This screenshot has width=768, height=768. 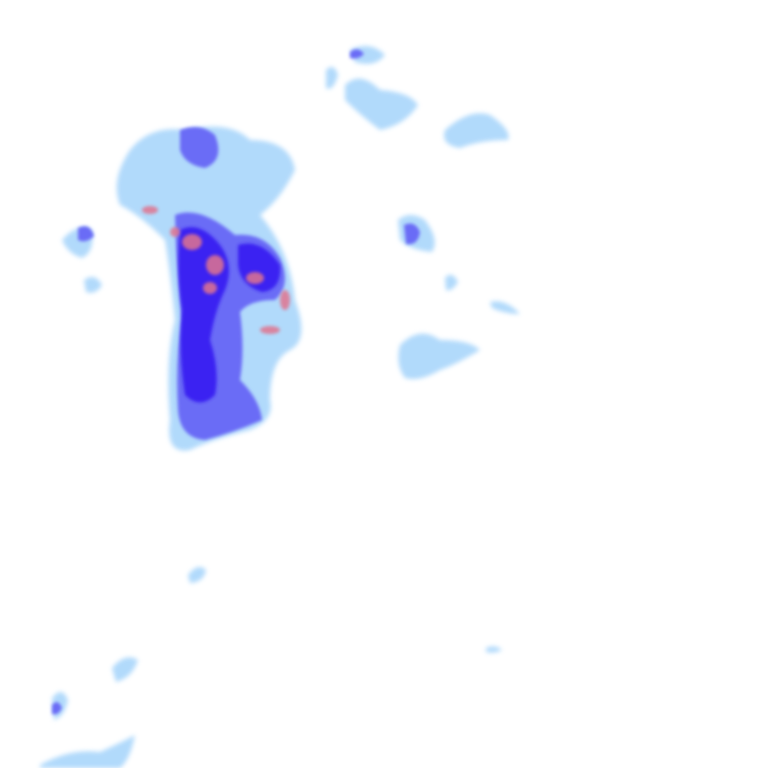 What do you see at coordinates (357, 54) in the screenshot?
I see `cell-north-small-moderate` at bounding box center [357, 54].